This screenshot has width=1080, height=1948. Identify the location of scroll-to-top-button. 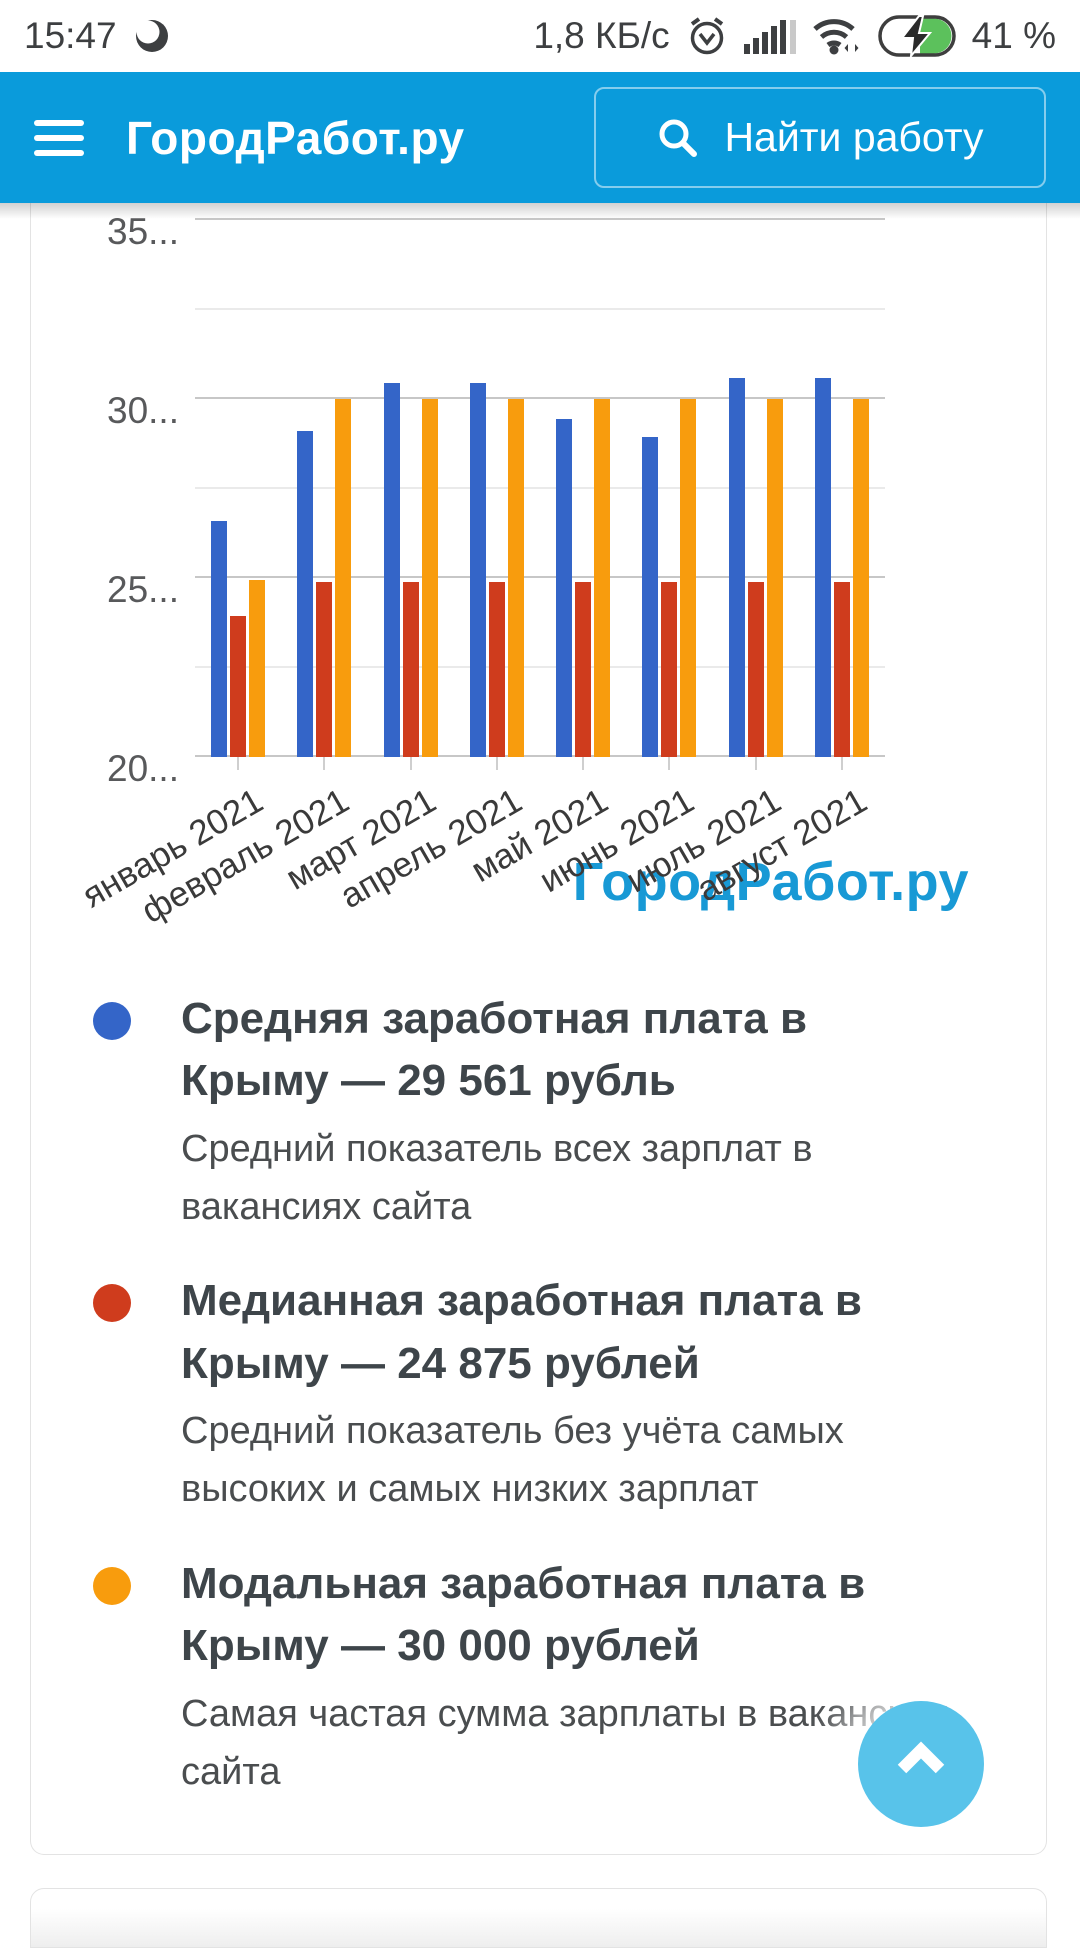
(921, 1764).